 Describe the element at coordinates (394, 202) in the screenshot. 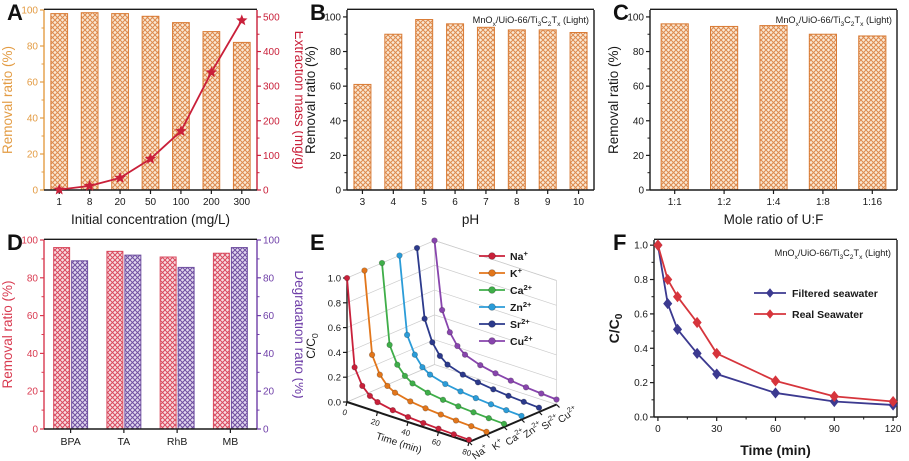

I see `svg-text: 4` at that location.